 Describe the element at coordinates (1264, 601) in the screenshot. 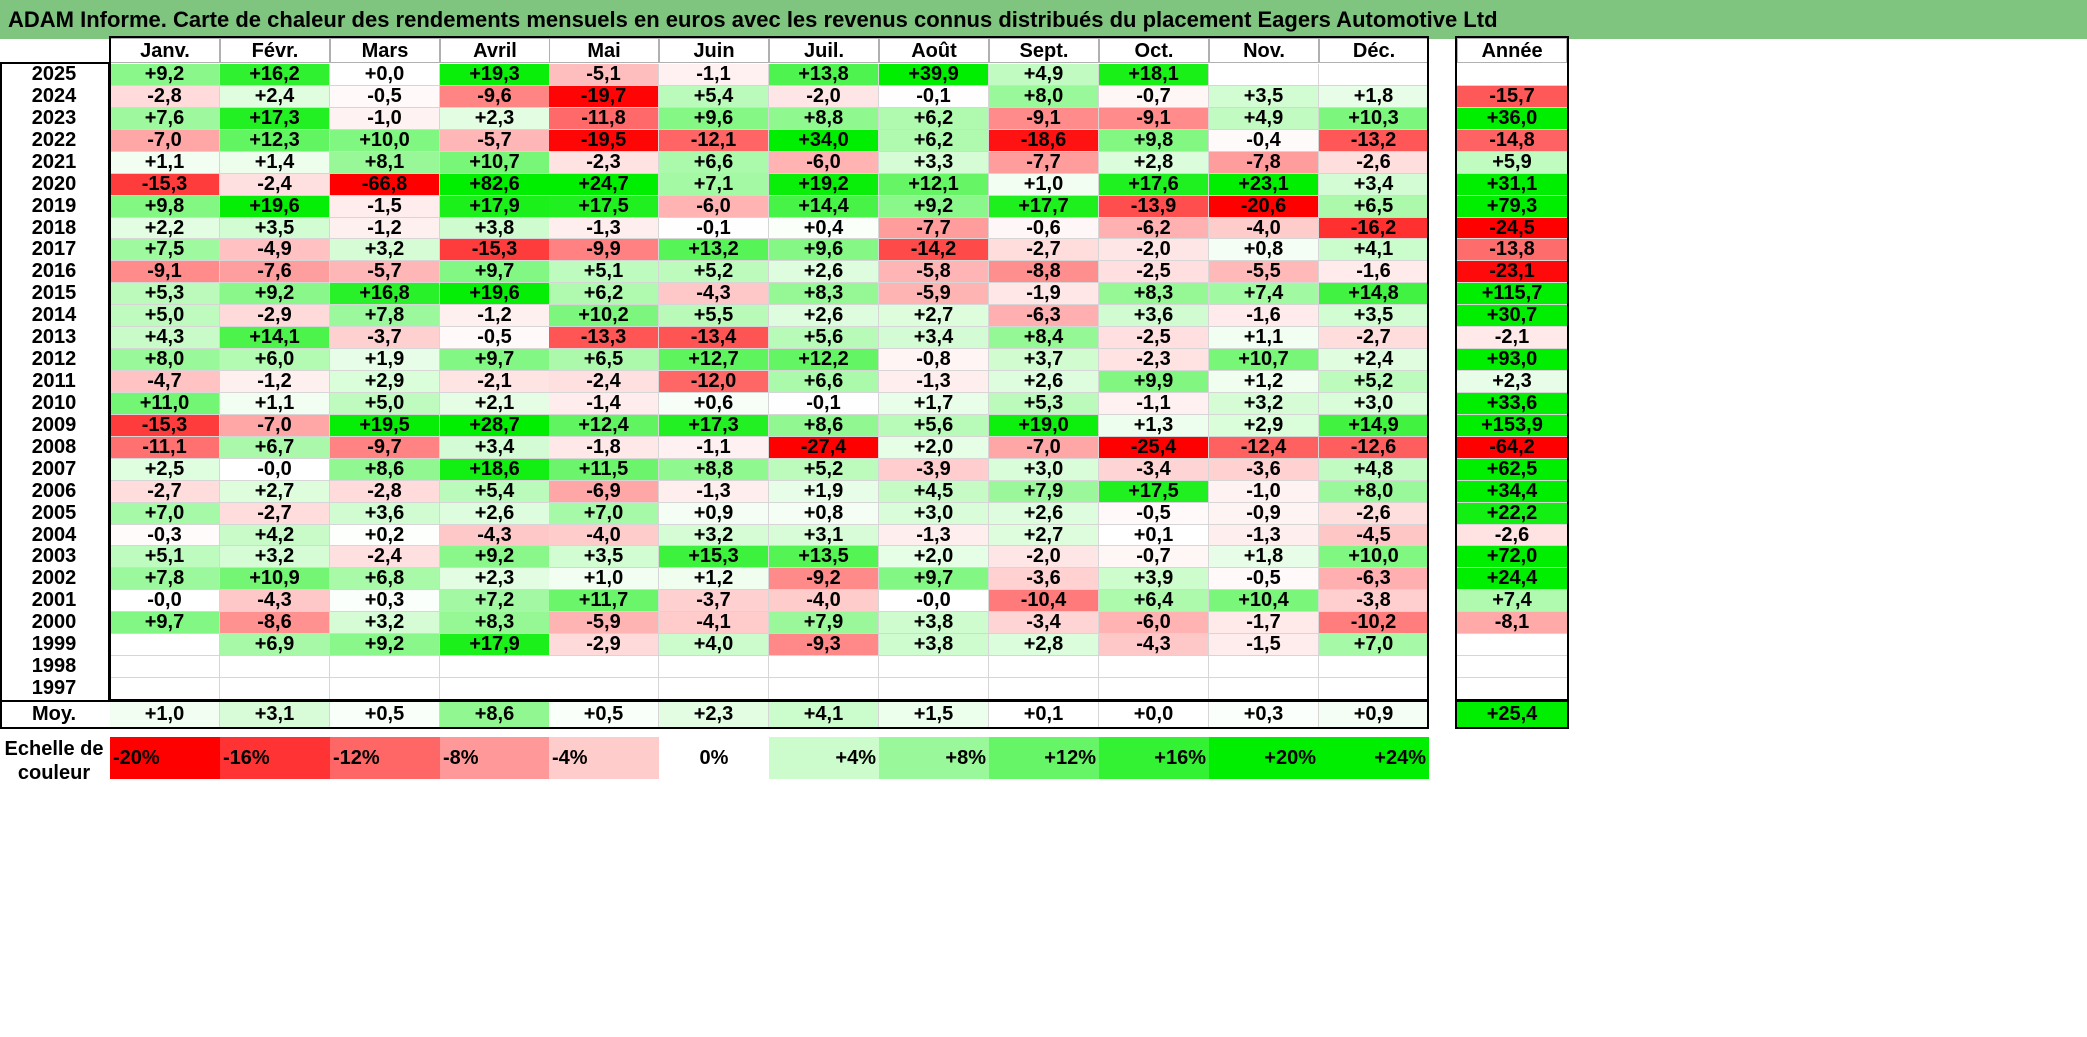

I see `heatmap-cell: +10,4` at that location.